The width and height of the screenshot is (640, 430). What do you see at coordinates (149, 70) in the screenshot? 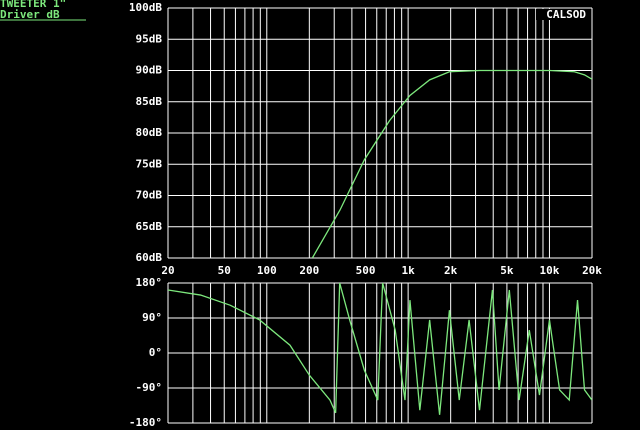
I see `y-tick-label: 90dB` at bounding box center [149, 70].